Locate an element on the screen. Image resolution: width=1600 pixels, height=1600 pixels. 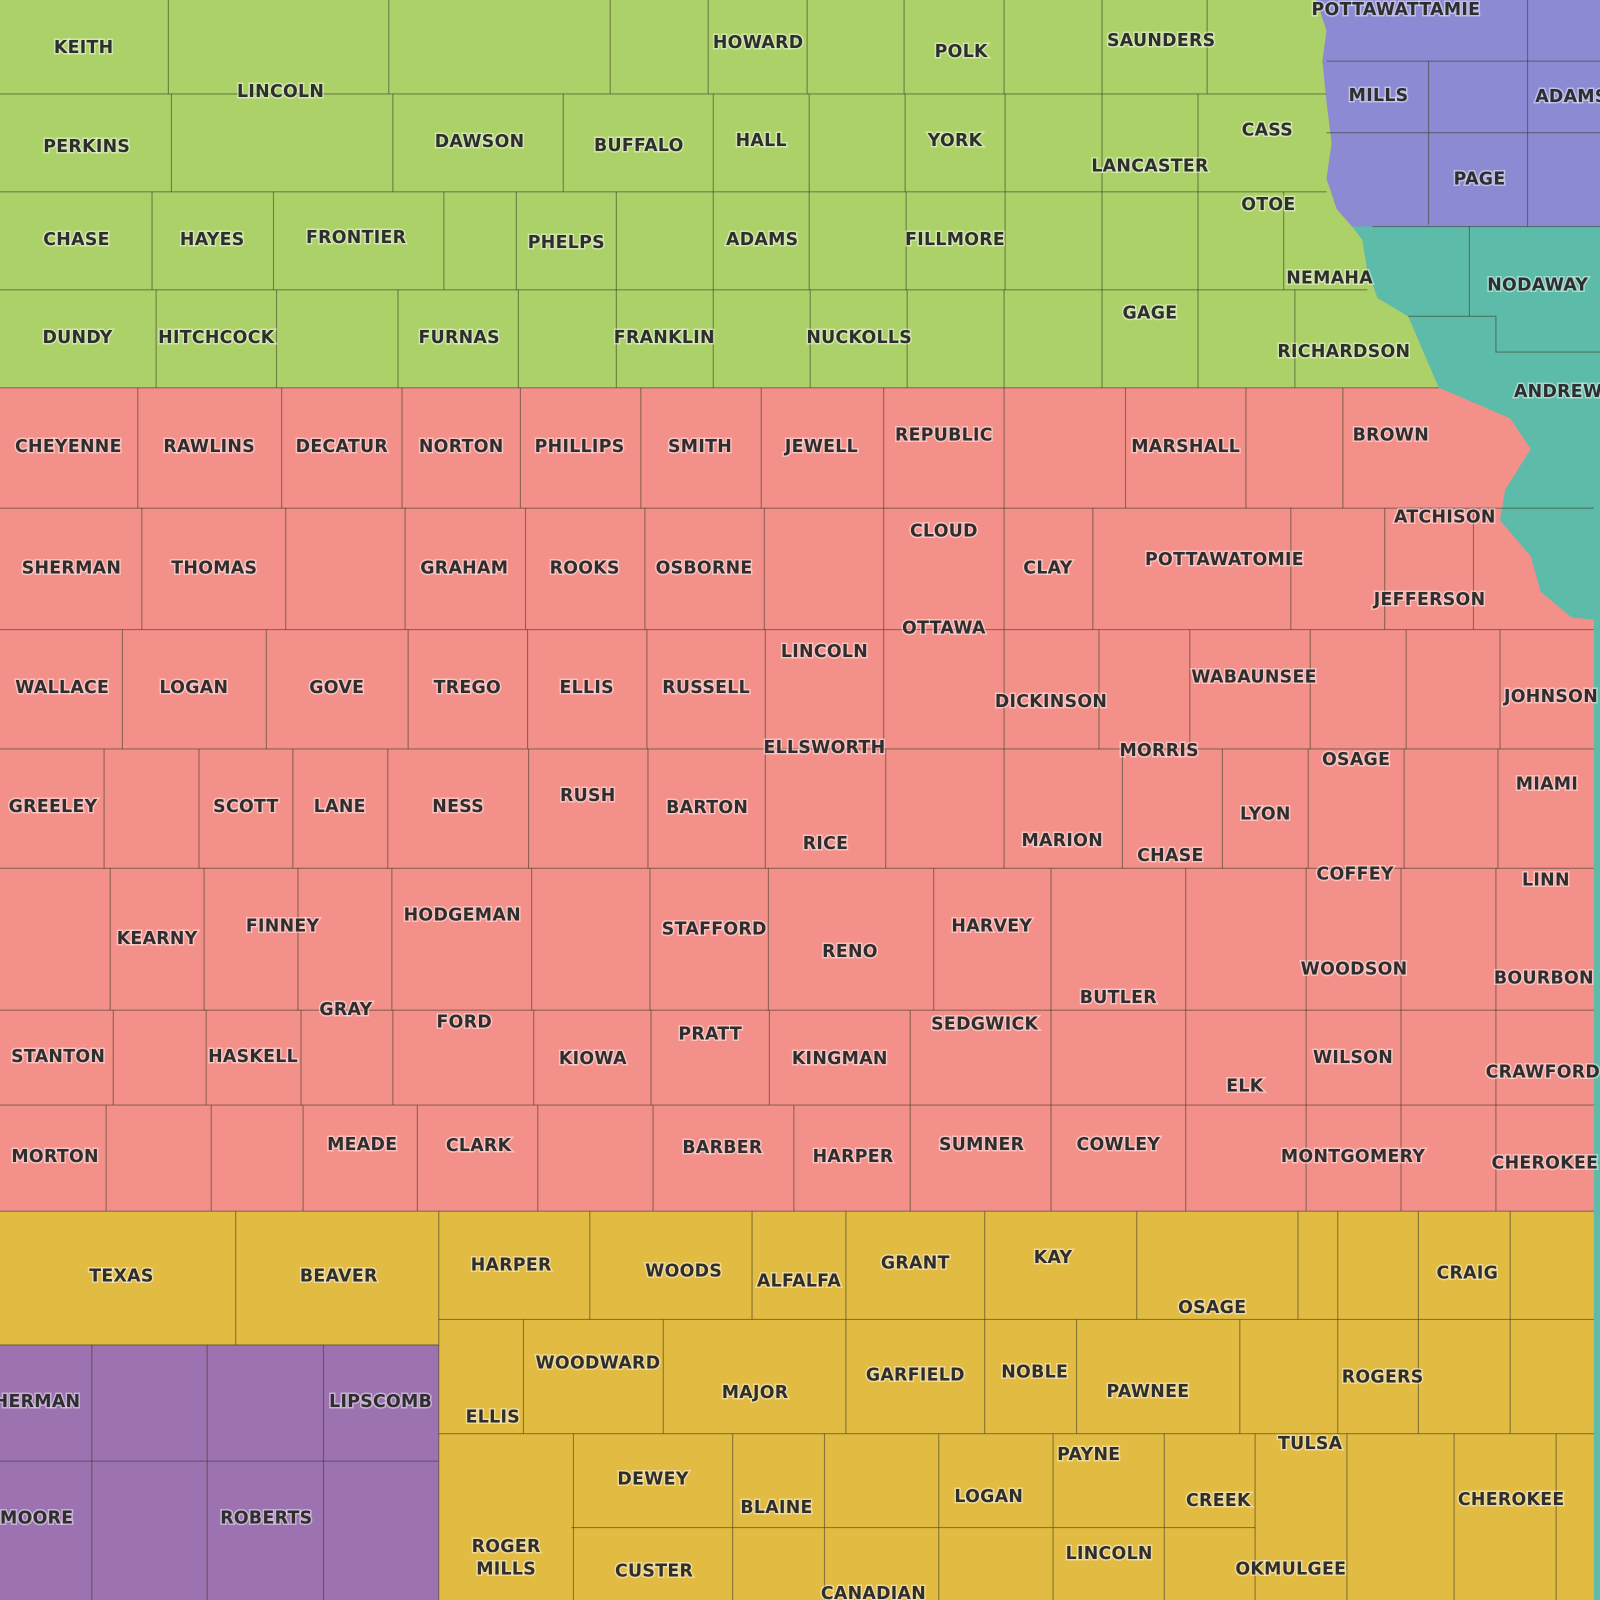
county-label-missouri-andrew: ANDREW is located at coordinates (1557, 392).